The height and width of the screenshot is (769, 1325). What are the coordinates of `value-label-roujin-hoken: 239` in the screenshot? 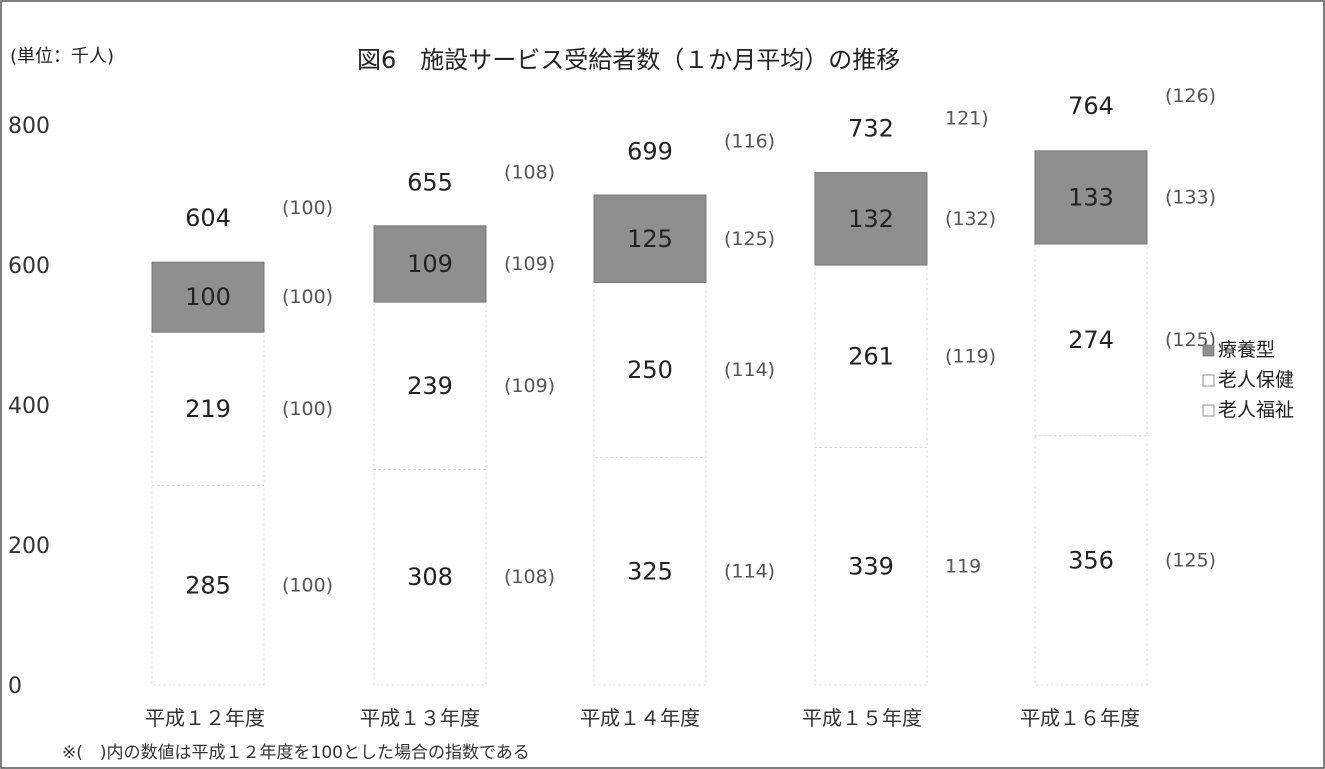 It's located at (430, 386).